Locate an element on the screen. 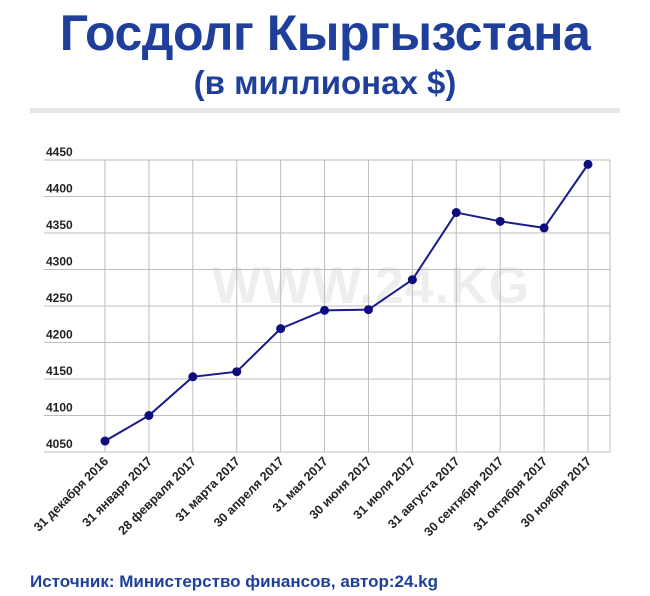  y-tick-label: 4100 is located at coordinates (59, 408).